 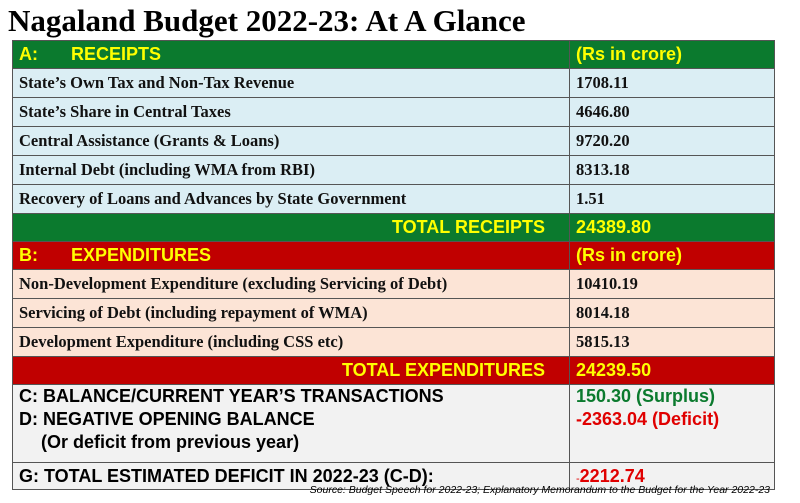 I want to click on total-receipts-value: 24389.80, so click(x=672, y=227).